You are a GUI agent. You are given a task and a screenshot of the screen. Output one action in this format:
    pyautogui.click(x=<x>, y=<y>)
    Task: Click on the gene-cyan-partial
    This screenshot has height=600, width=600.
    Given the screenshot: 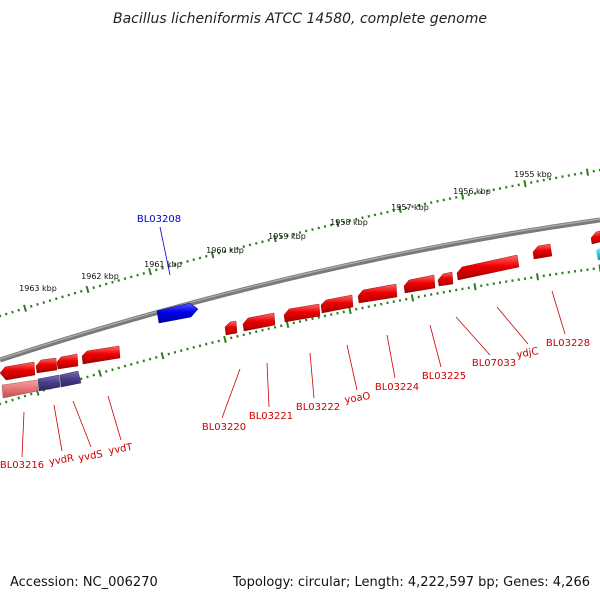 What is the action you would take?
    pyautogui.click(x=598, y=254)
    